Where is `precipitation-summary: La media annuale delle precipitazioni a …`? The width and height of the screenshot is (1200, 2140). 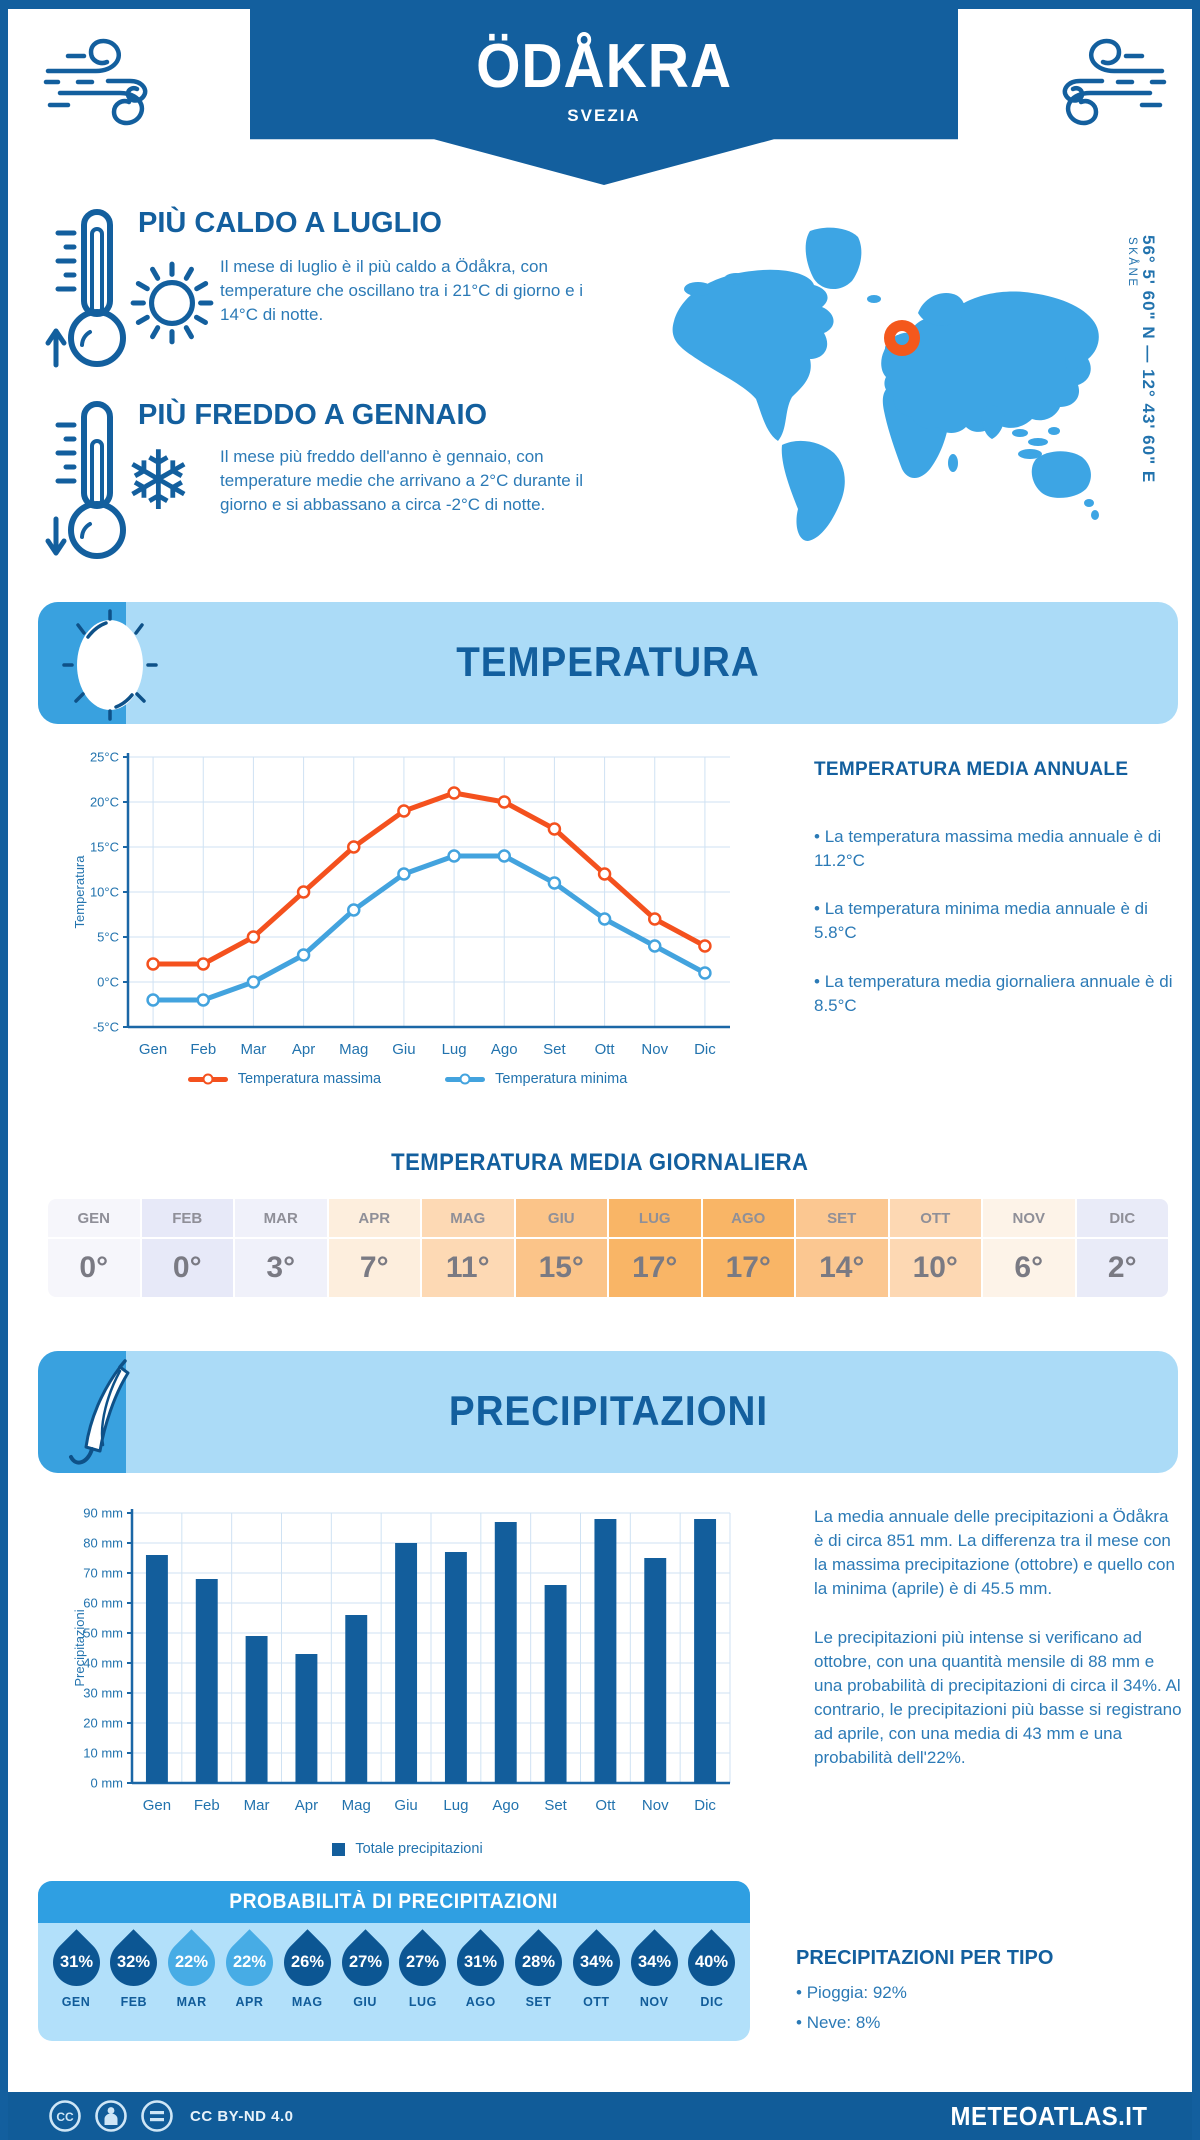 precipitation-summary: La media annuale delle precipitazioni a … is located at coordinates (998, 1649).